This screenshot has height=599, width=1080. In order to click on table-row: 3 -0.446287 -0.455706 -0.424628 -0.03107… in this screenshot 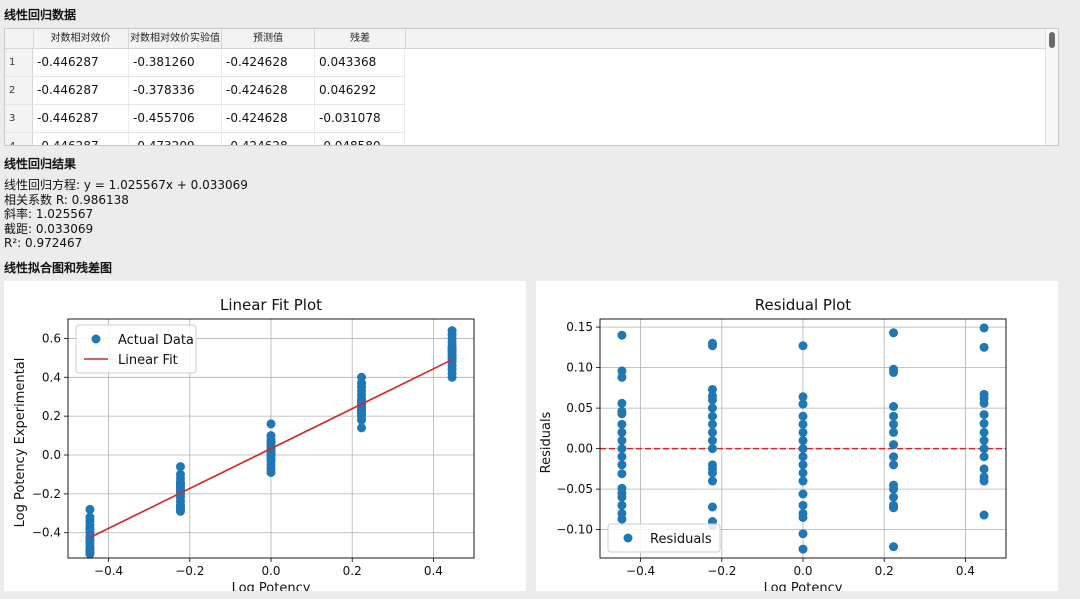, I will do `click(205, 119)`.